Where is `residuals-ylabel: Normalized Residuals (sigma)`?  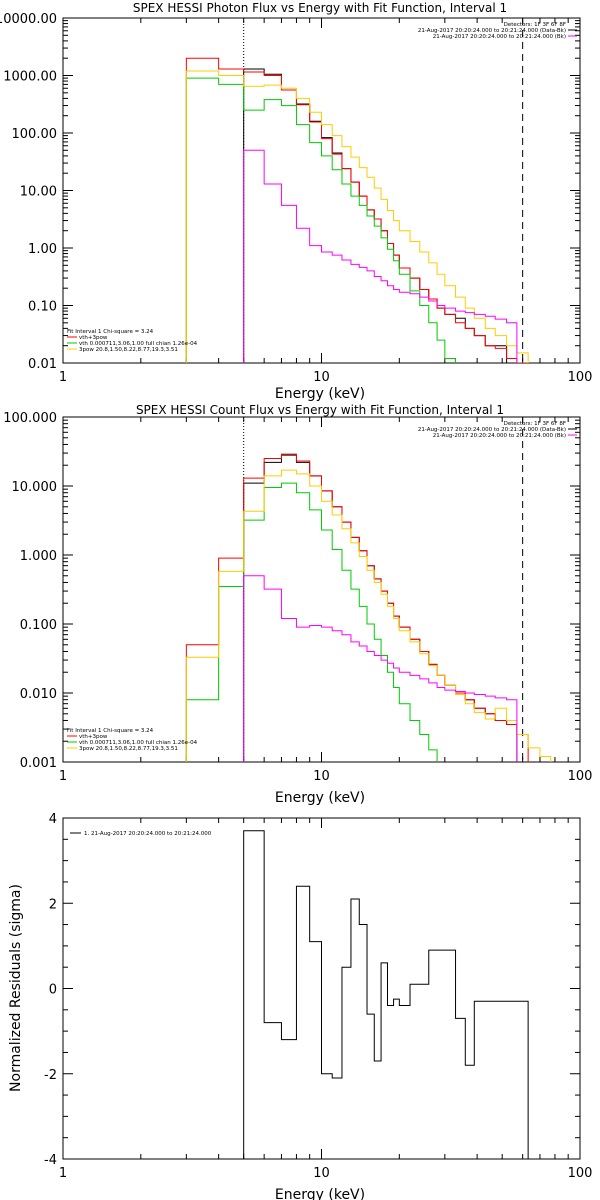
residuals-ylabel: Normalized Residuals (sigma) is located at coordinates (16, 988).